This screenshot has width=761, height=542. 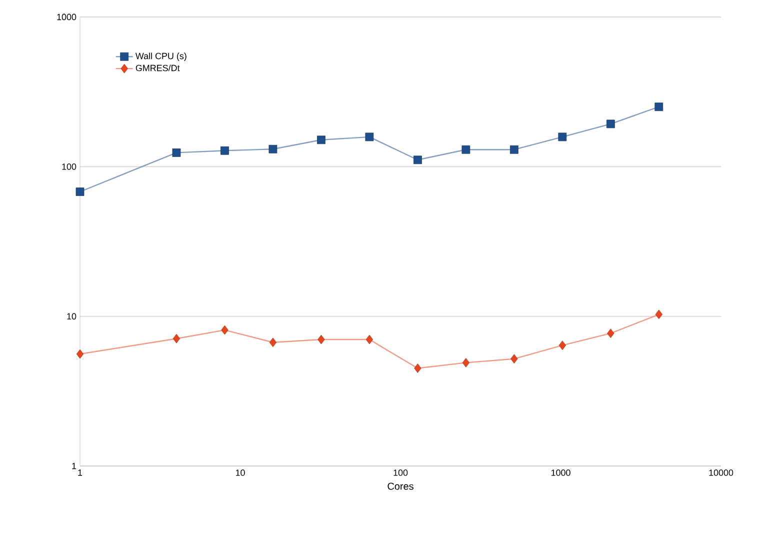 I want to click on y-tick-label: 1000, so click(x=66, y=17).